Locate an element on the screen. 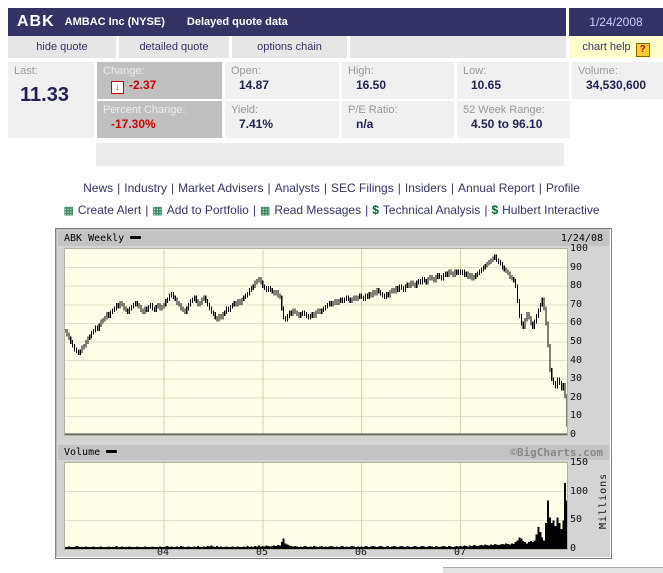 The width and height of the screenshot is (663, 573). price-ytick-0: 0 is located at coordinates (573, 434).